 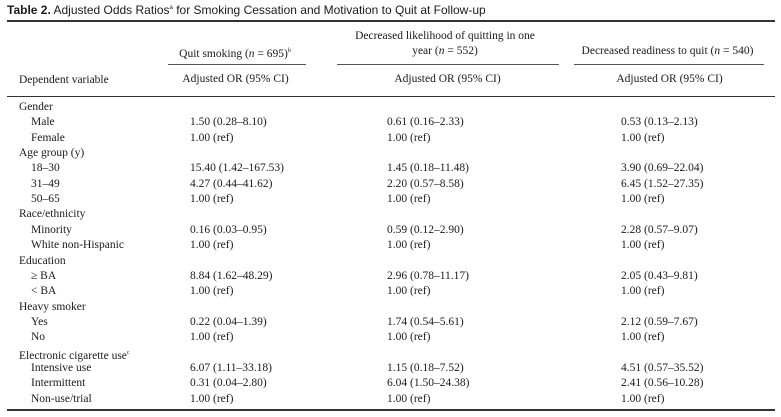 I want to click on col1-rule, so click(x=237, y=64).